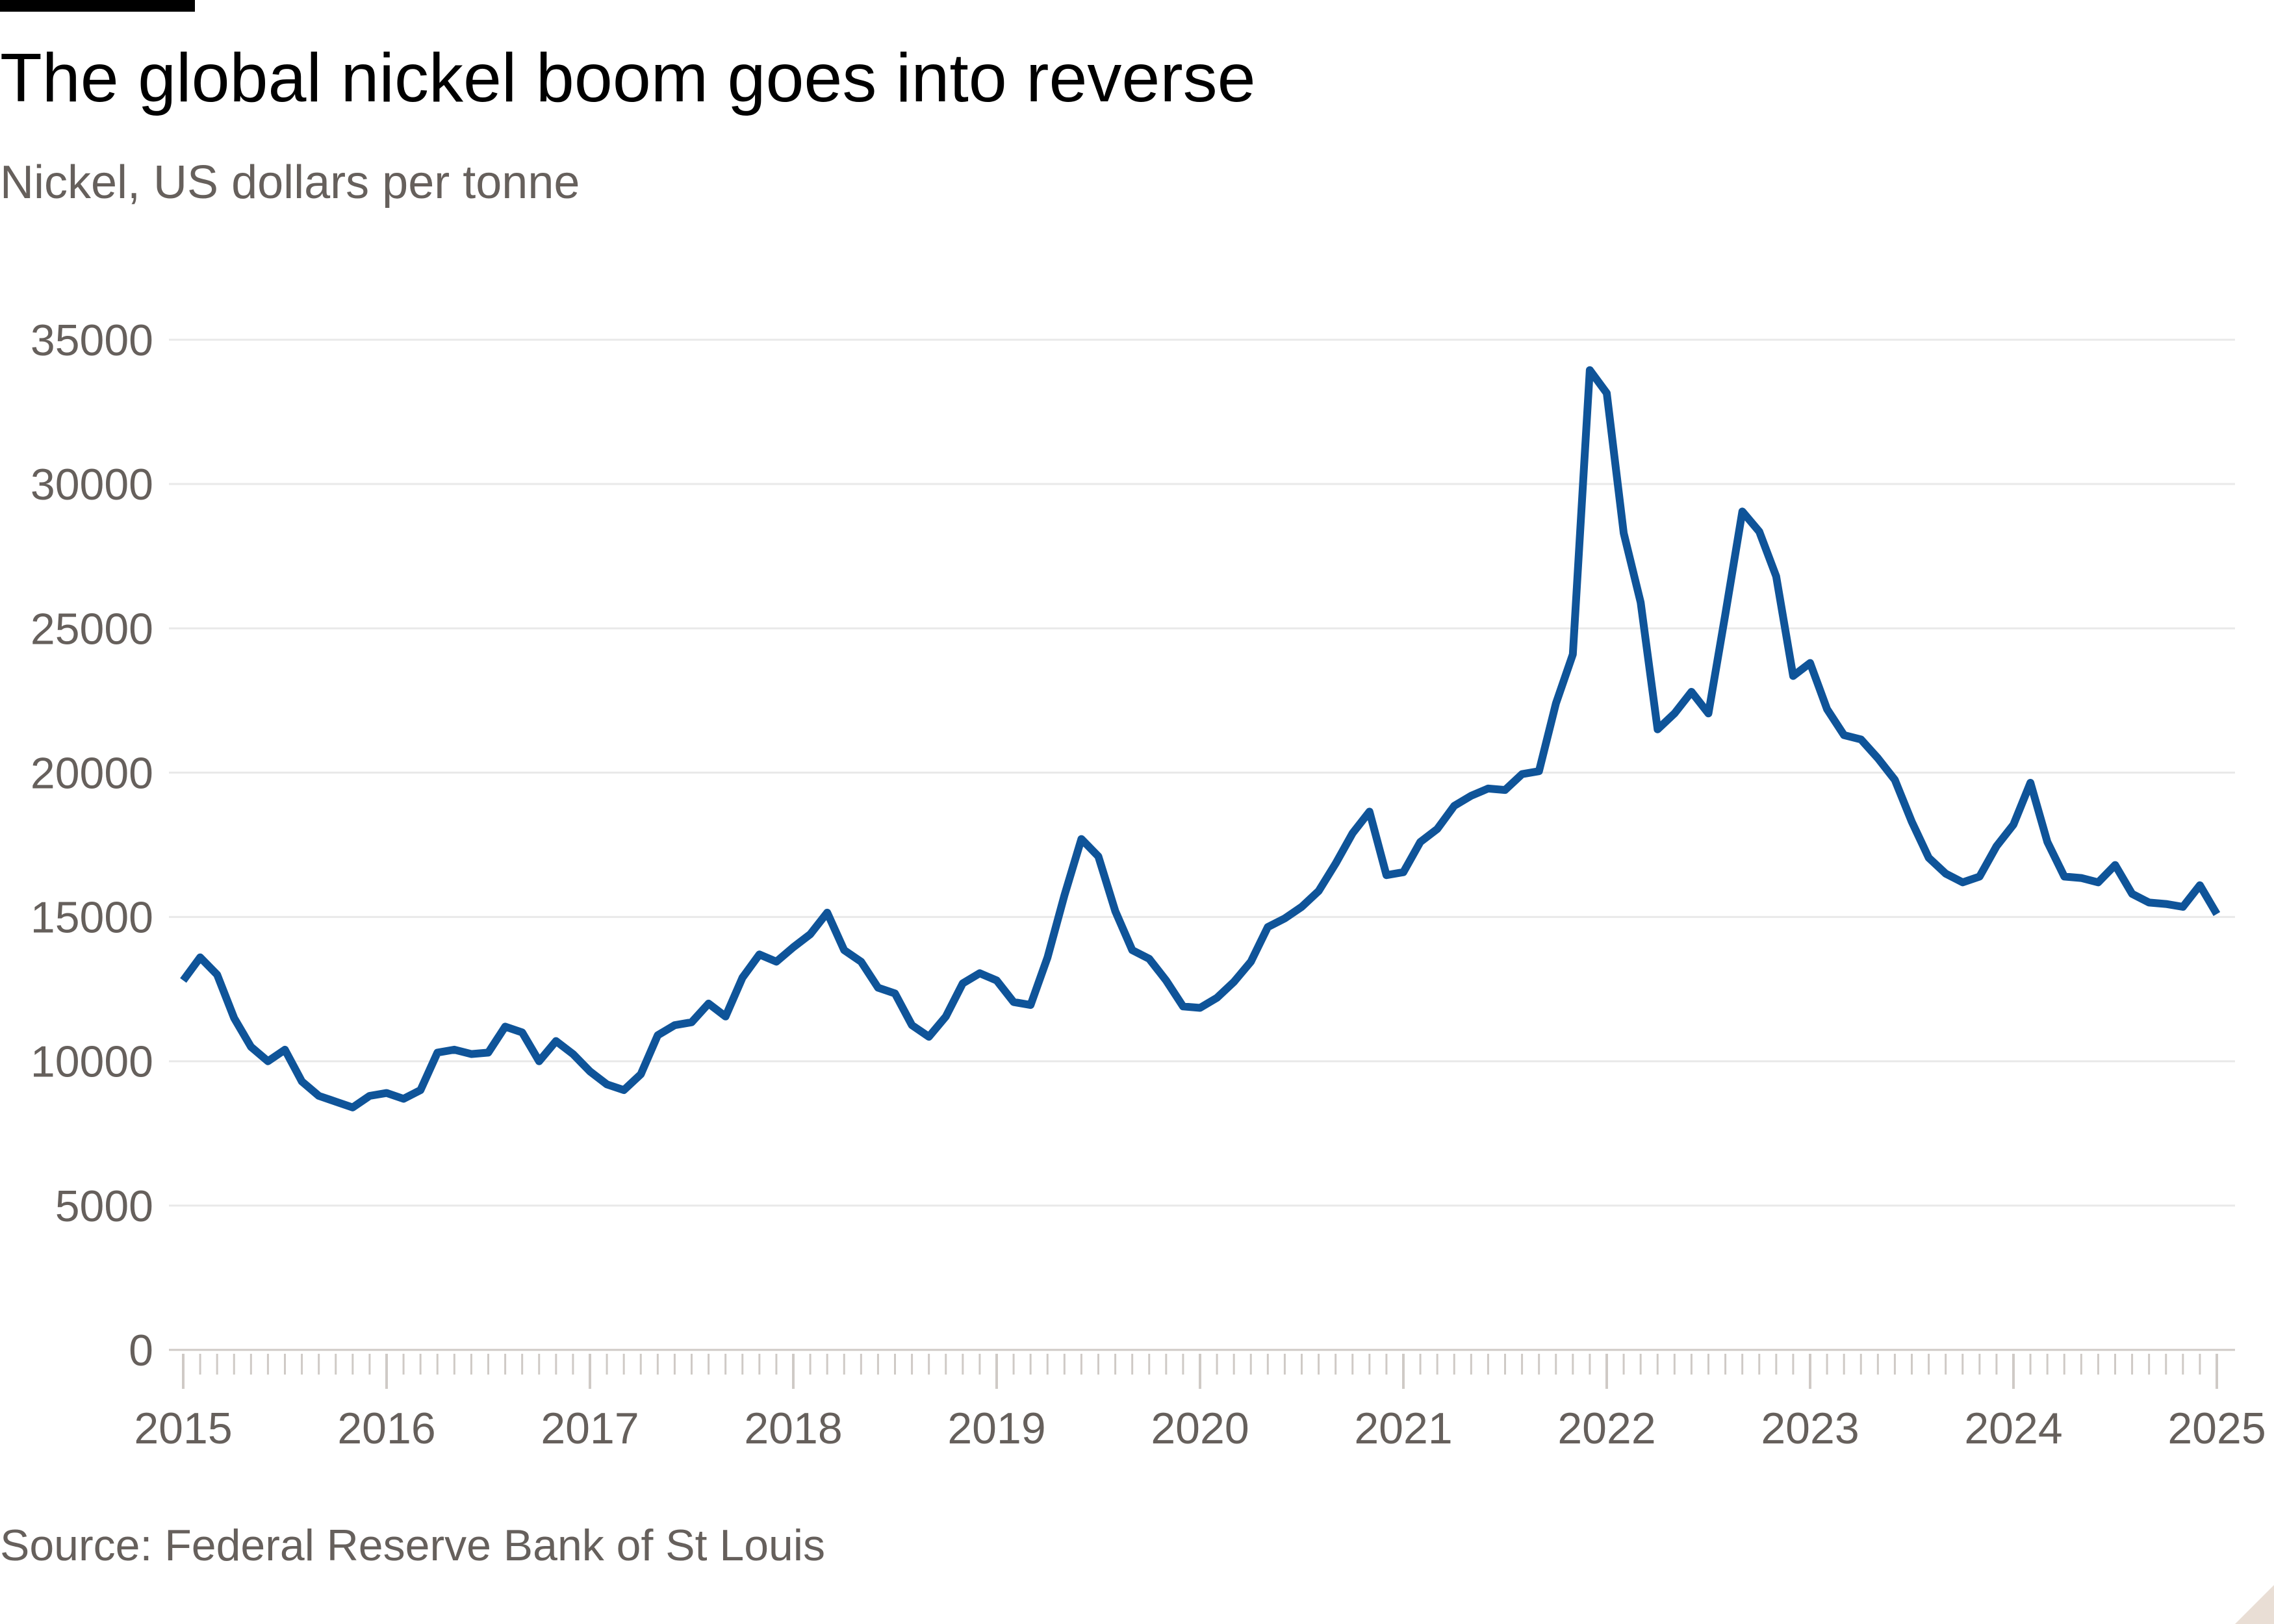 This screenshot has width=2274, height=1624. Describe the element at coordinates (92, 340) in the screenshot. I see `y-tick-label: 35000` at that location.